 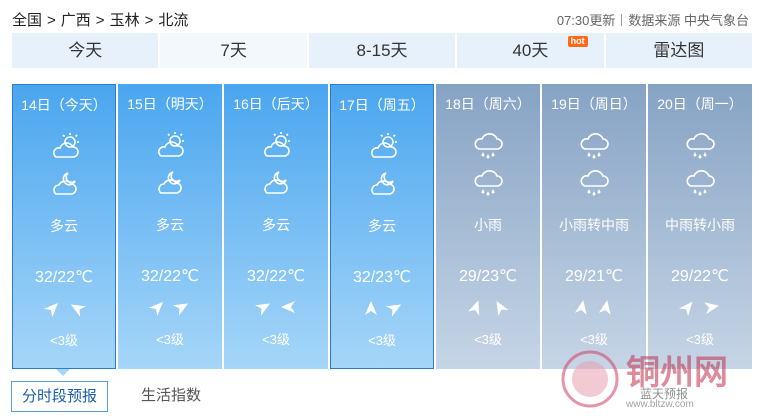 What do you see at coordinates (85, 50) in the screenshot?
I see `tab: 今天` at bounding box center [85, 50].